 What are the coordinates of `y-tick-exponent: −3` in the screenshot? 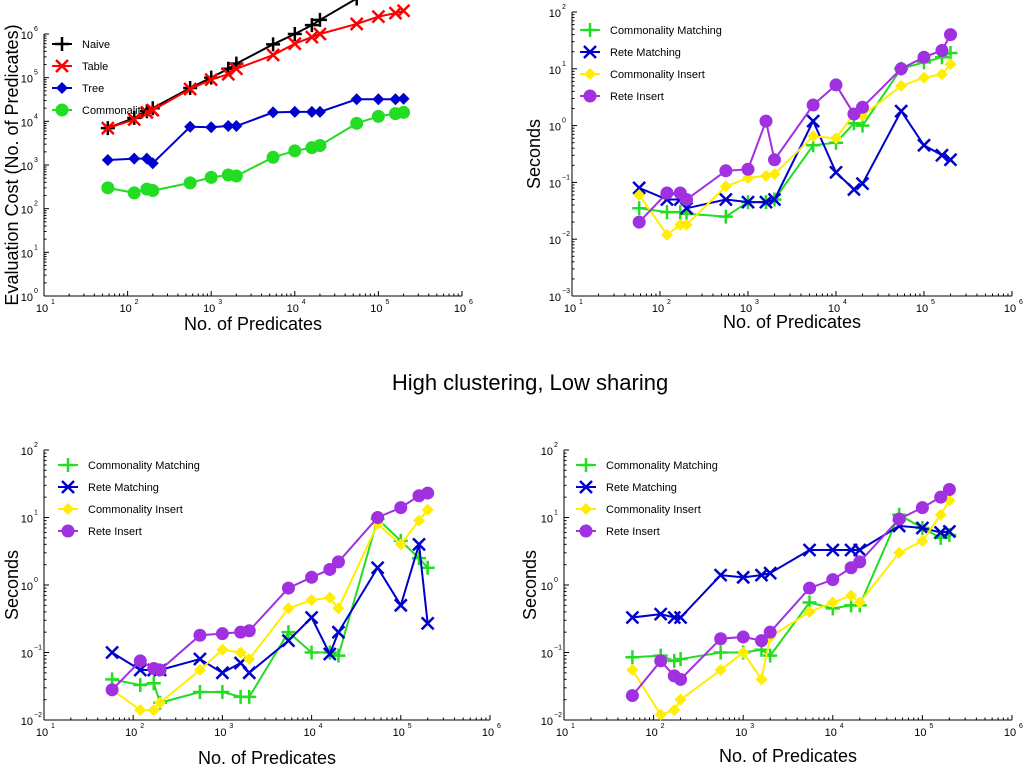 It's located at (566, 291).